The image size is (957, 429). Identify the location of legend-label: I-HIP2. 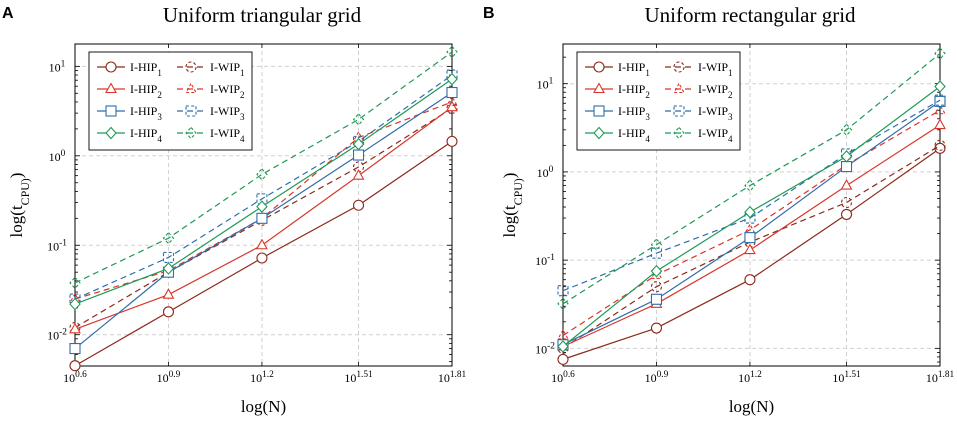
(634, 91).